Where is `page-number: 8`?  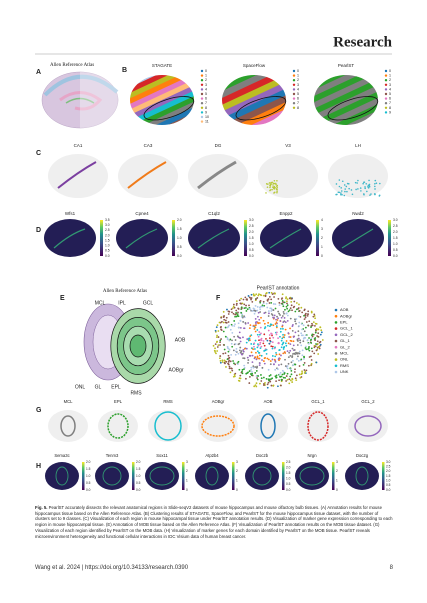
page-number: 8 is located at coordinates (391, 568).